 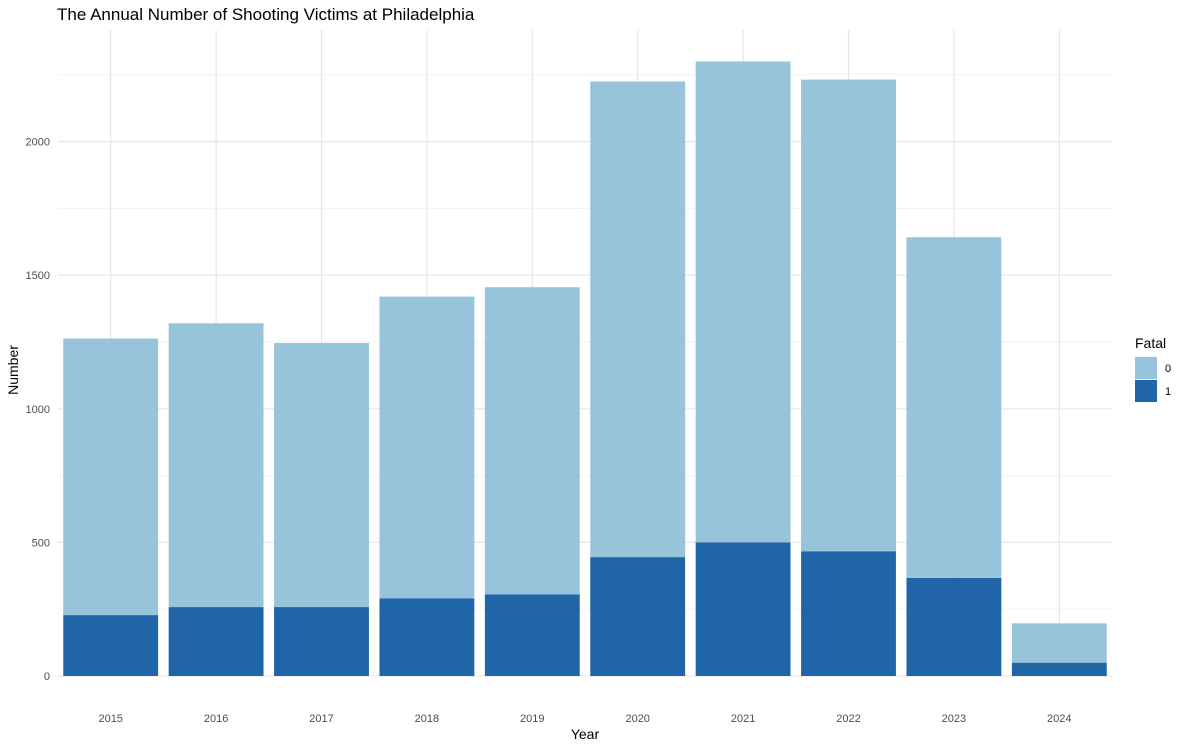 I want to click on y-tick-label: 500, so click(x=41, y=543).